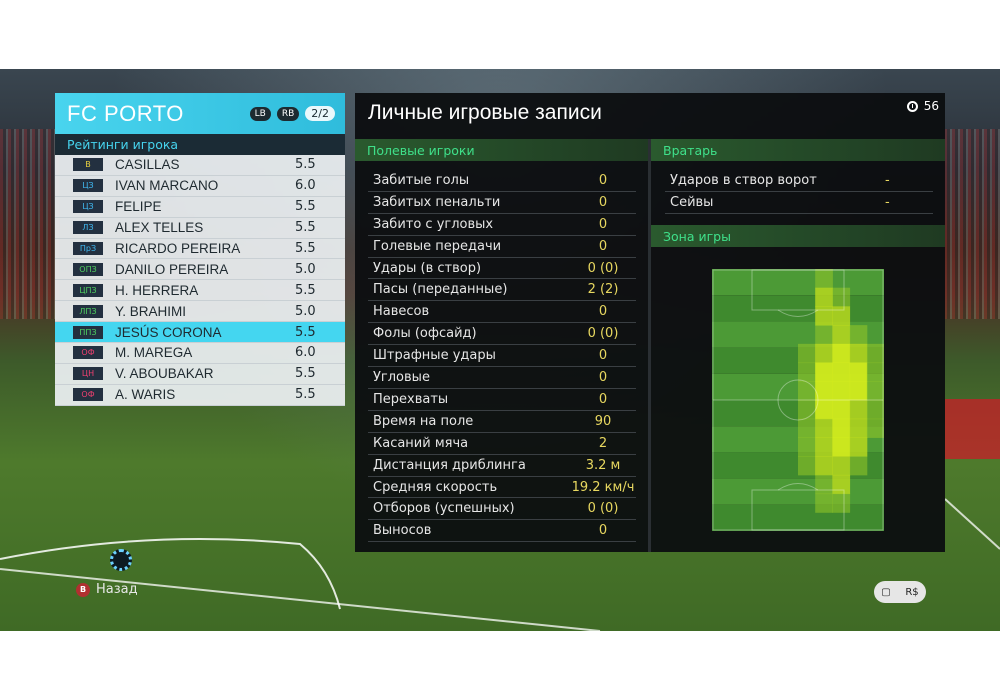 The height and width of the screenshot is (700, 1000). I want to click on player-row: ОПЗ DANILO PEREIRA 5.0, so click(200, 270).